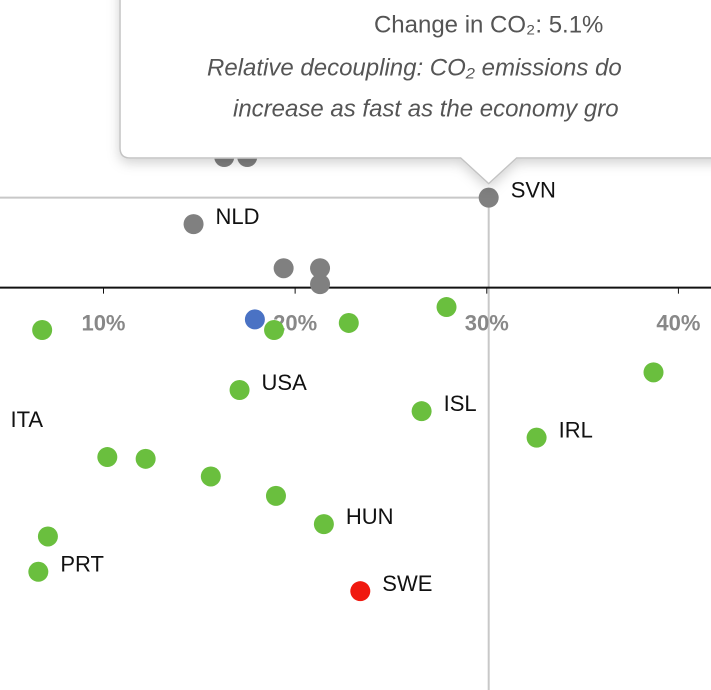 The image size is (711, 690). I want to click on point-label: ISL, so click(460, 403).